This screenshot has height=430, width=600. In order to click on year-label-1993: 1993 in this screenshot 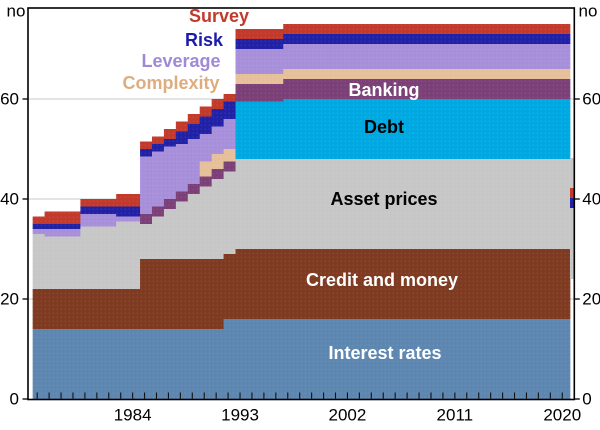, I will do `click(240, 415)`.